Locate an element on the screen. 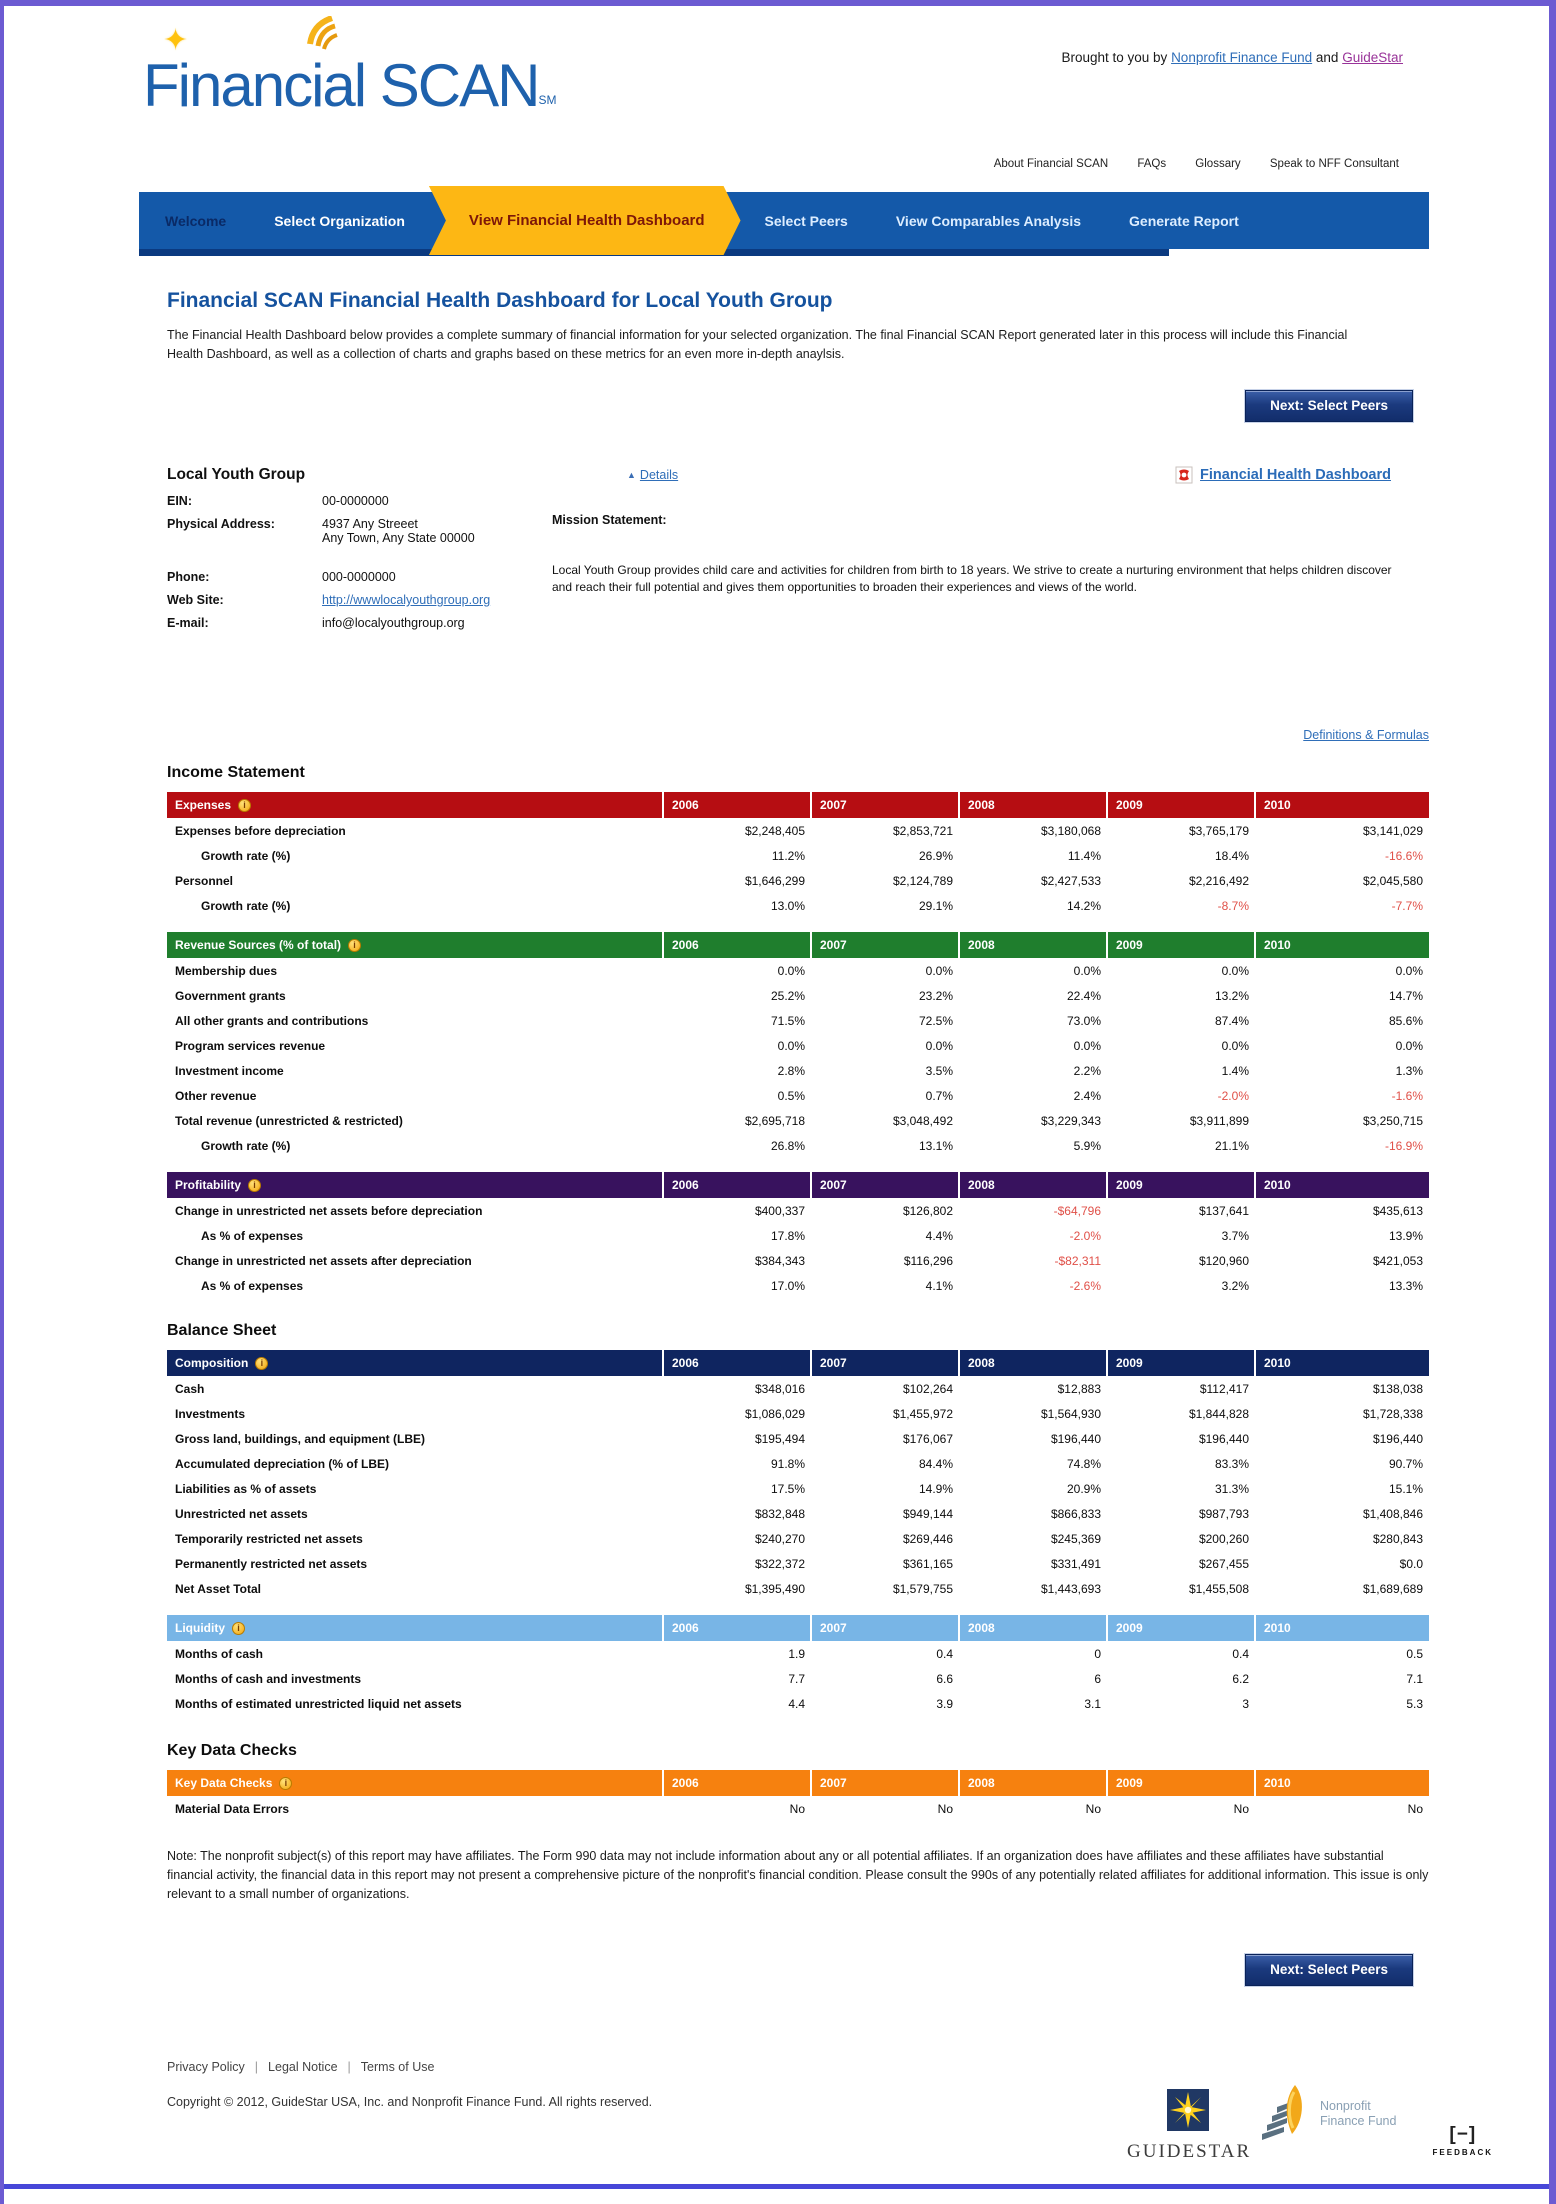  value-cell: 17.8% is located at coordinates (787, 1235).